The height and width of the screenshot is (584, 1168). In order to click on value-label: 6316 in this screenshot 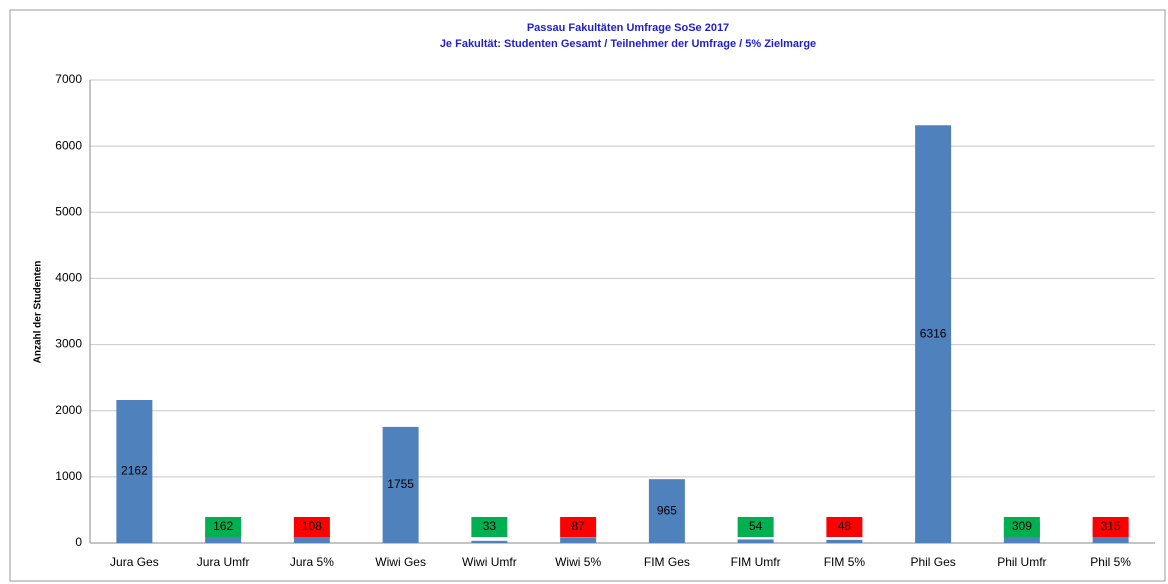, I will do `click(933, 333)`.